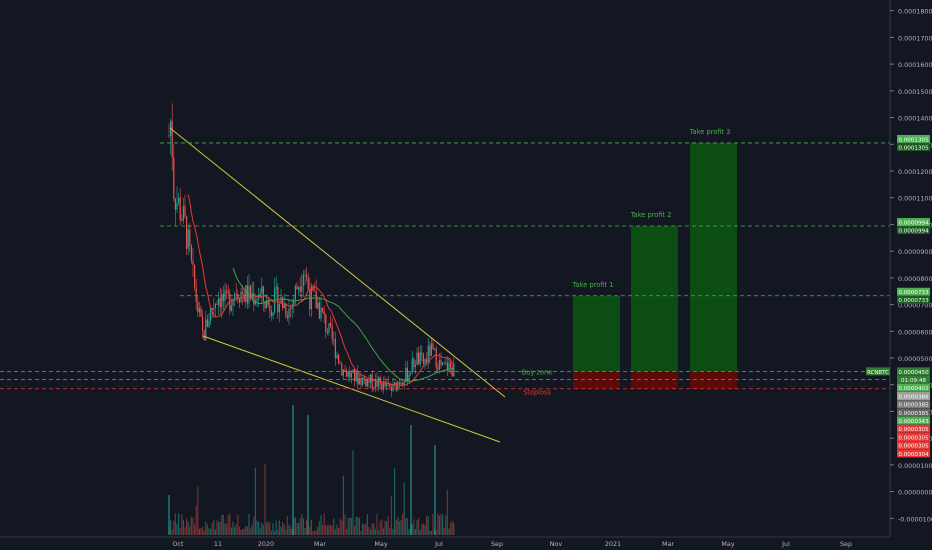 The height and width of the screenshot is (550, 932). Describe the element at coordinates (785, 544) in the screenshot. I see `x-tick-label-11: Jul` at that location.